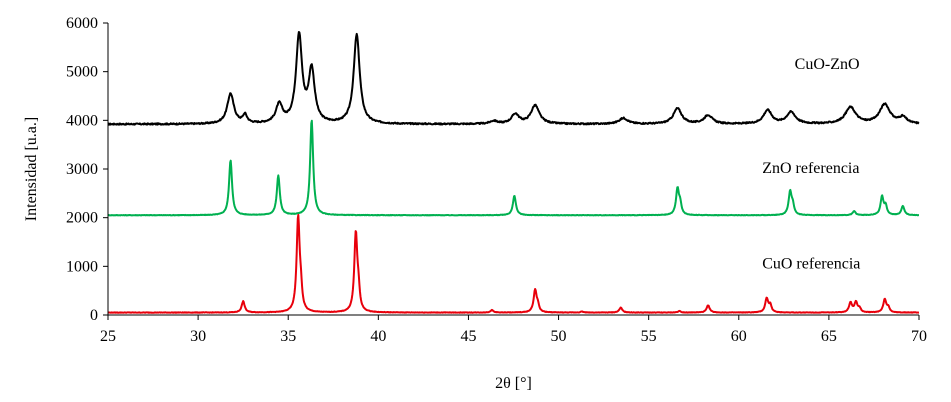 Image resolution: width=951 pixels, height=402 pixels. What do you see at coordinates (739, 336) in the screenshot?
I see `x-tick-label: 60` at bounding box center [739, 336].